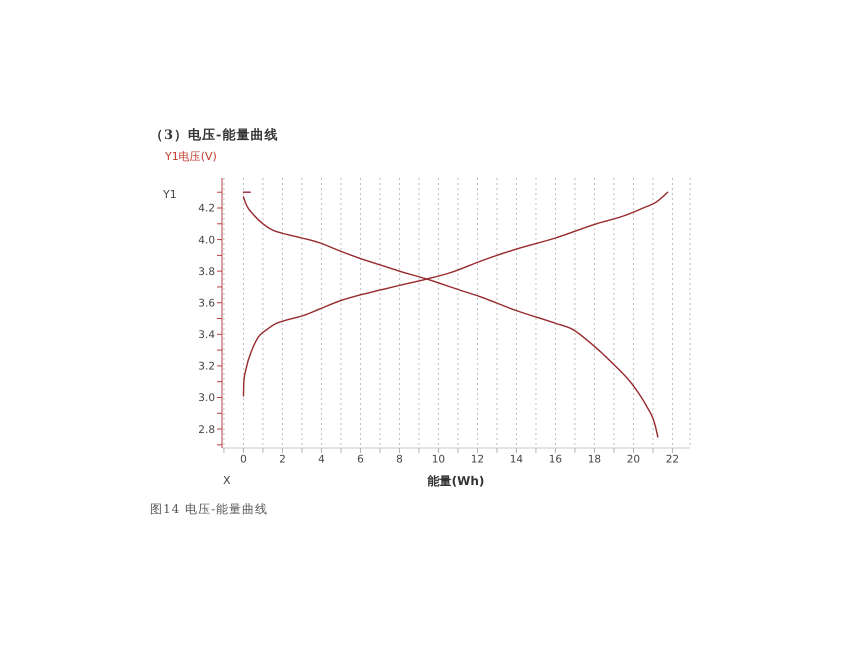  Describe the element at coordinates (207, 335) in the screenshot. I see `y-tick-label: 3.4` at that location.